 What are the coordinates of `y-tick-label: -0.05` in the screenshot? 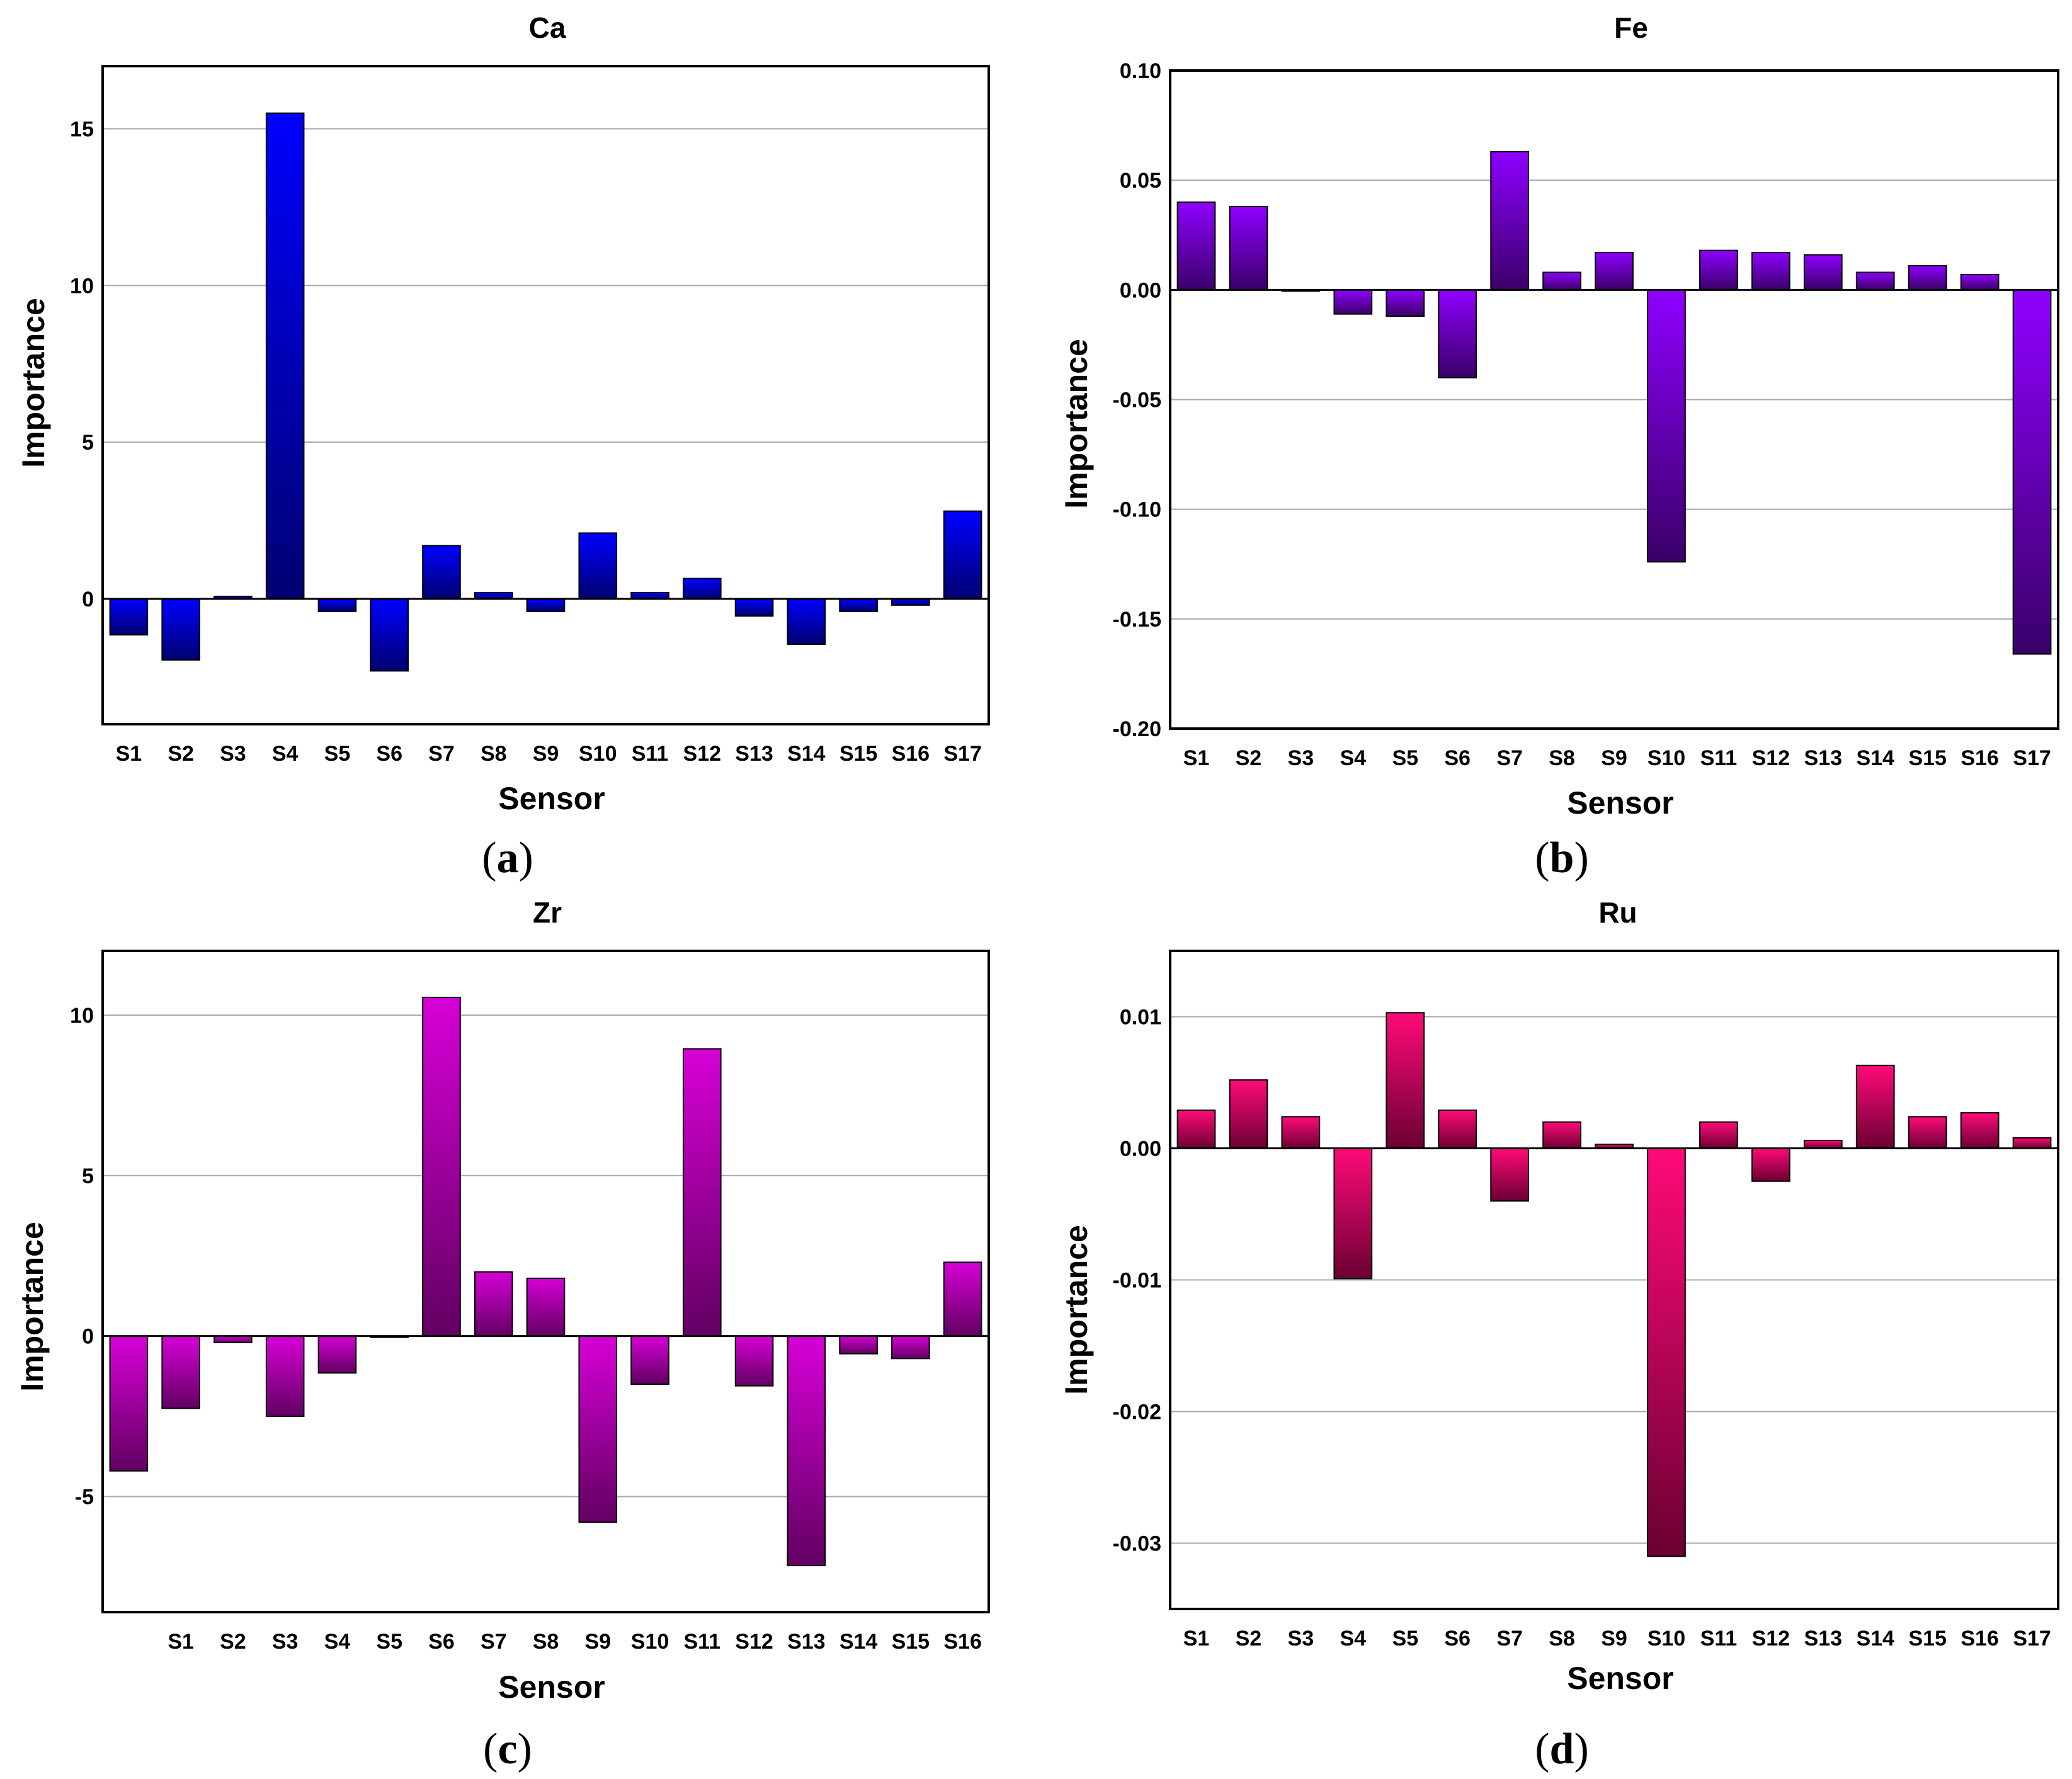 It's located at (1137, 400).